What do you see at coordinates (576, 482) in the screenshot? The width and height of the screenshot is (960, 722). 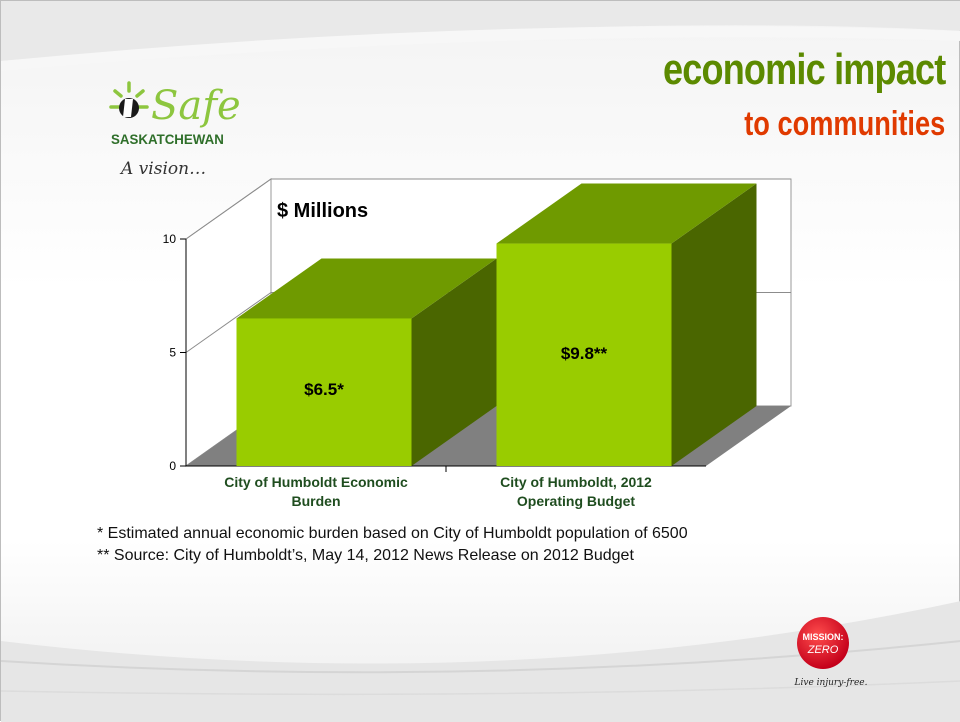 I see `x-tick-label-1-0: City of Humboldt, 2012` at bounding box center [576, 482].